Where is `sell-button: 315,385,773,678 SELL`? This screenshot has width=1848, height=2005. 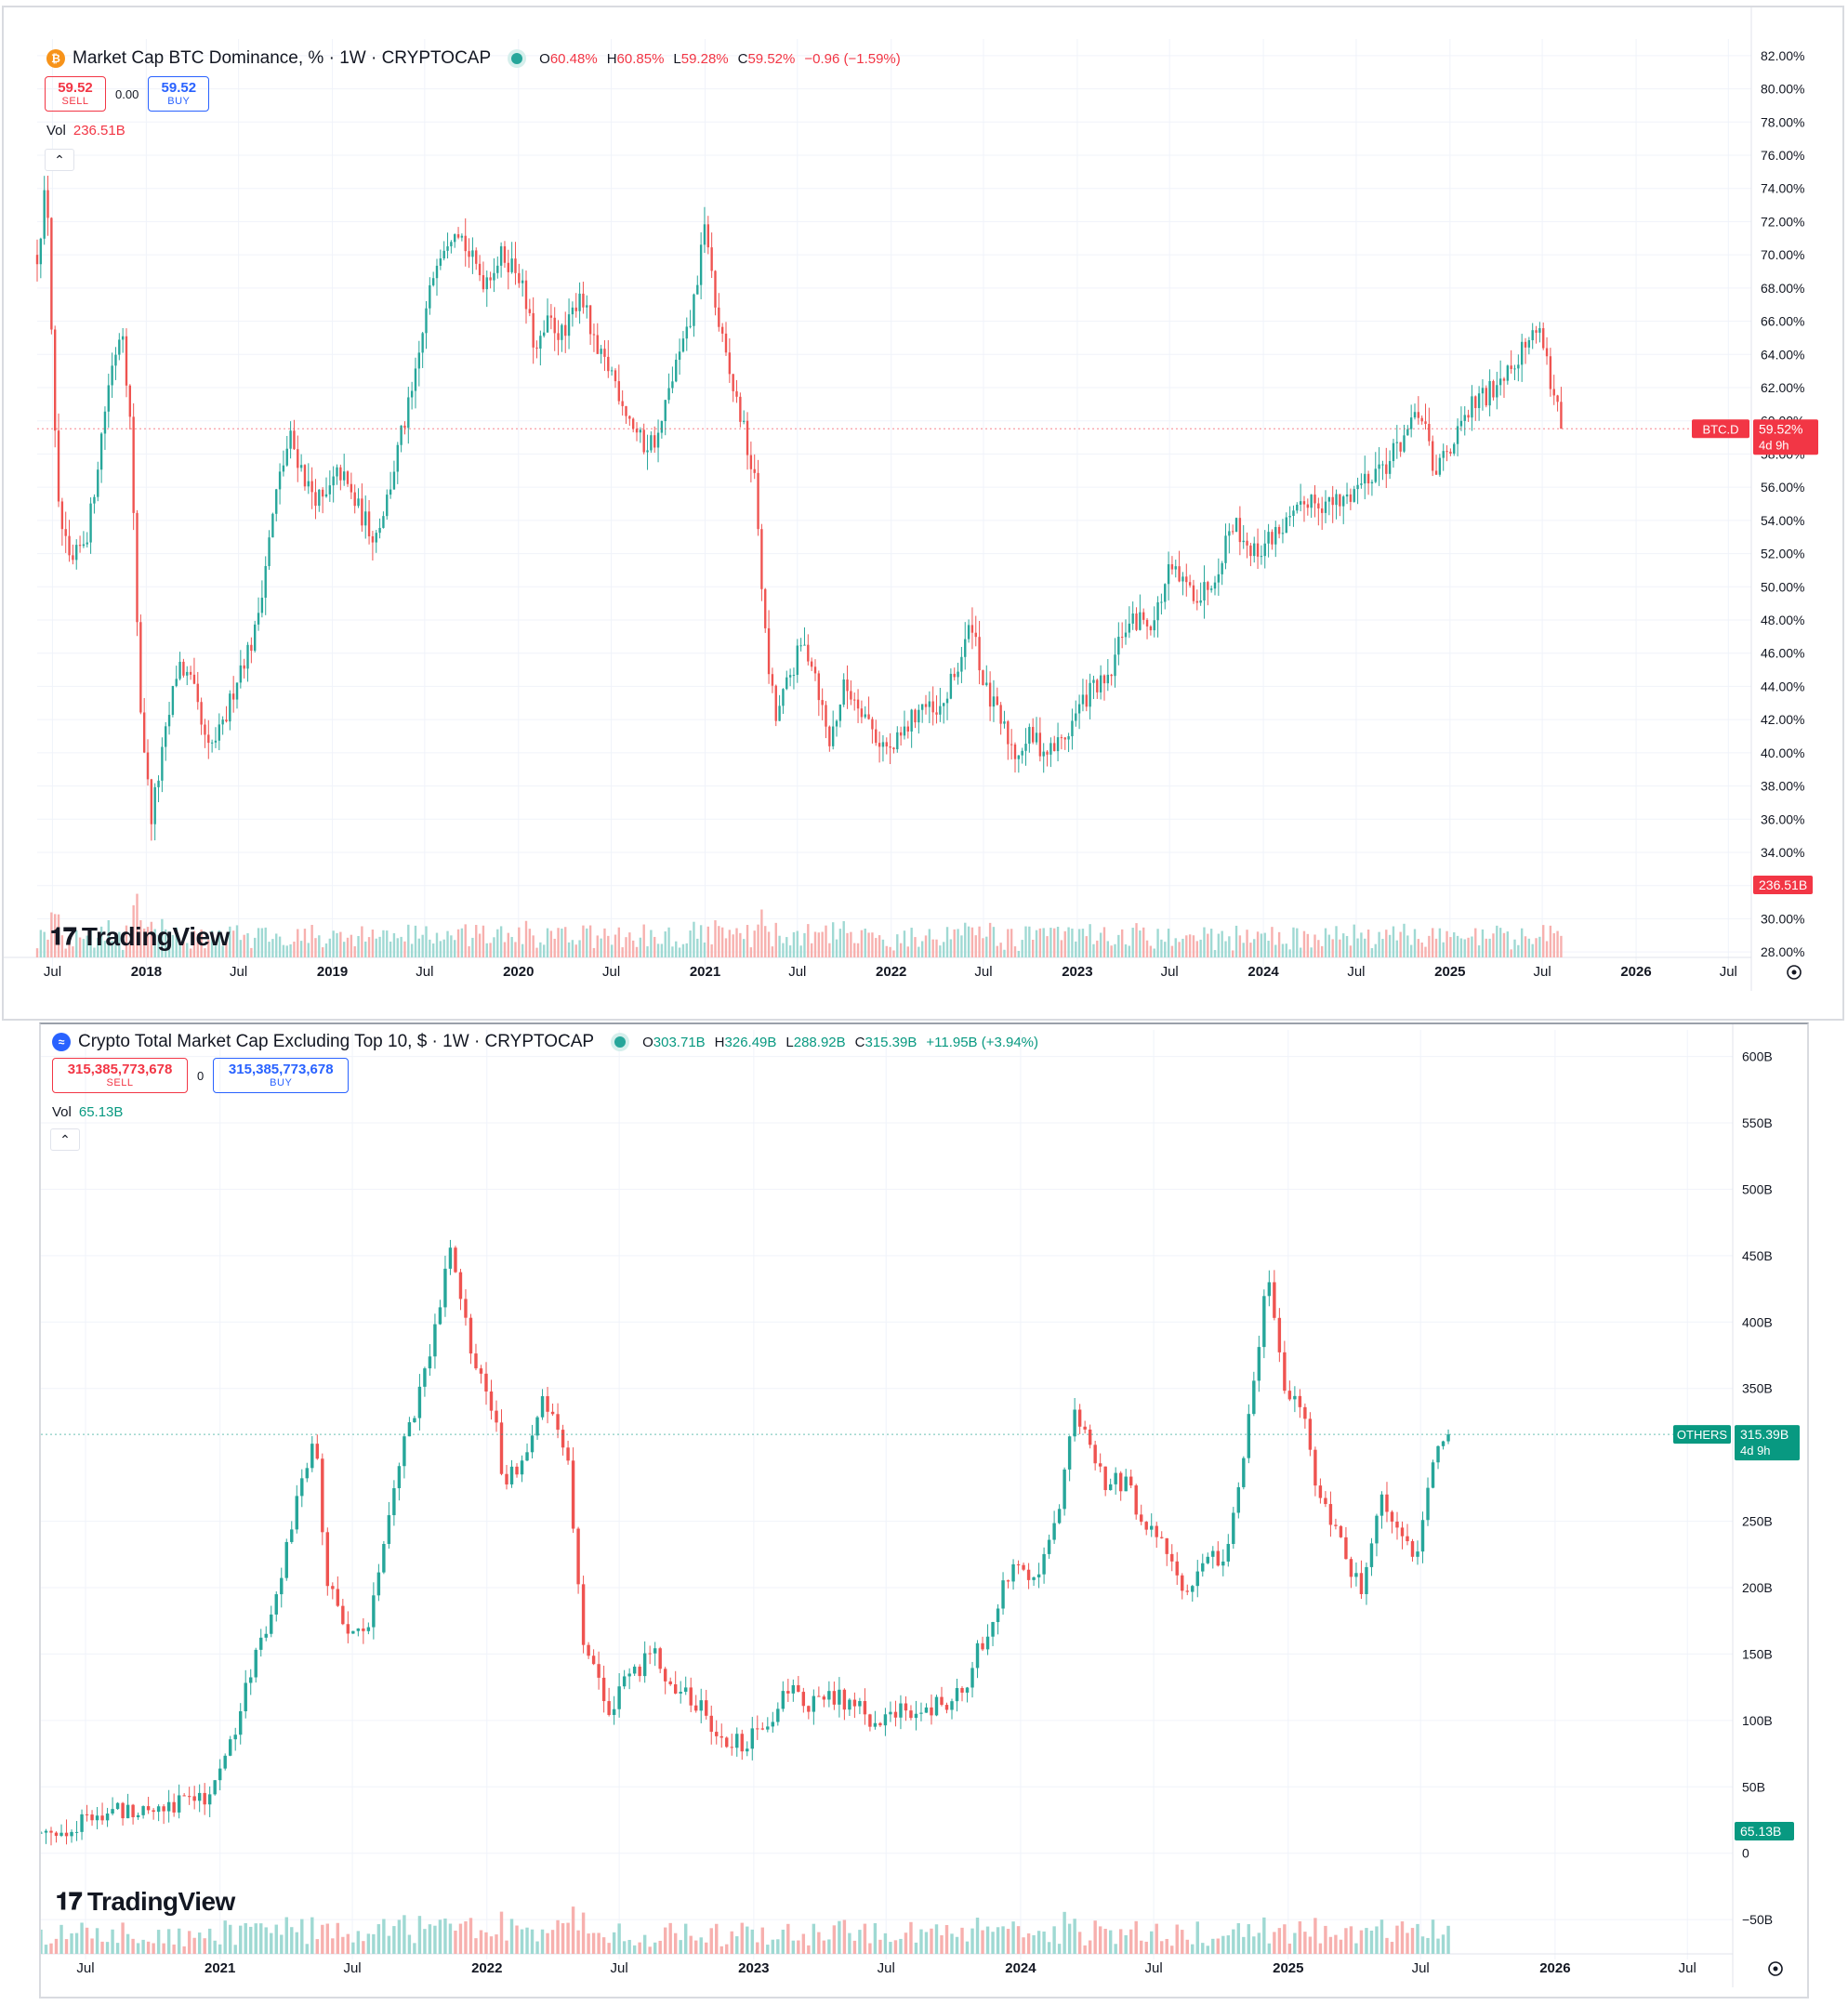 sell-button: 315,385,773,678 SELL is located at coordinates (120, 1075).